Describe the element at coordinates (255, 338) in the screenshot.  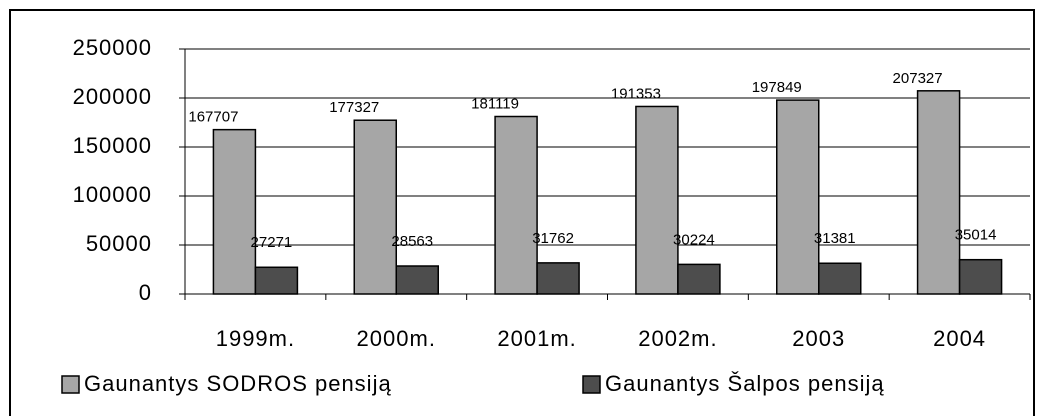
I see `x-tick-label: 1999m.` at that location.